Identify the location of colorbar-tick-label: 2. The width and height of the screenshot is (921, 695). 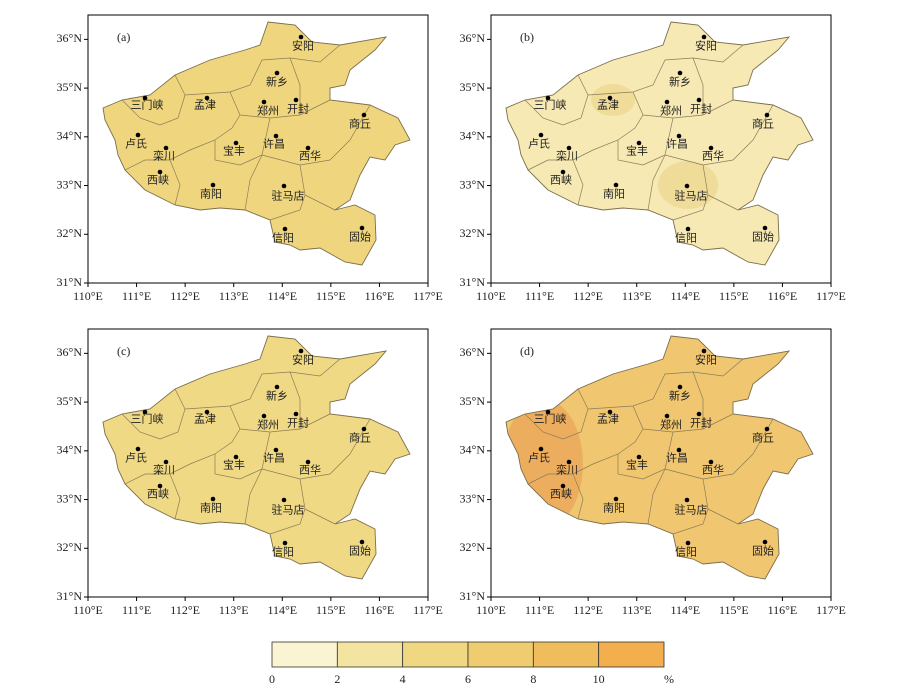
(337, 679).